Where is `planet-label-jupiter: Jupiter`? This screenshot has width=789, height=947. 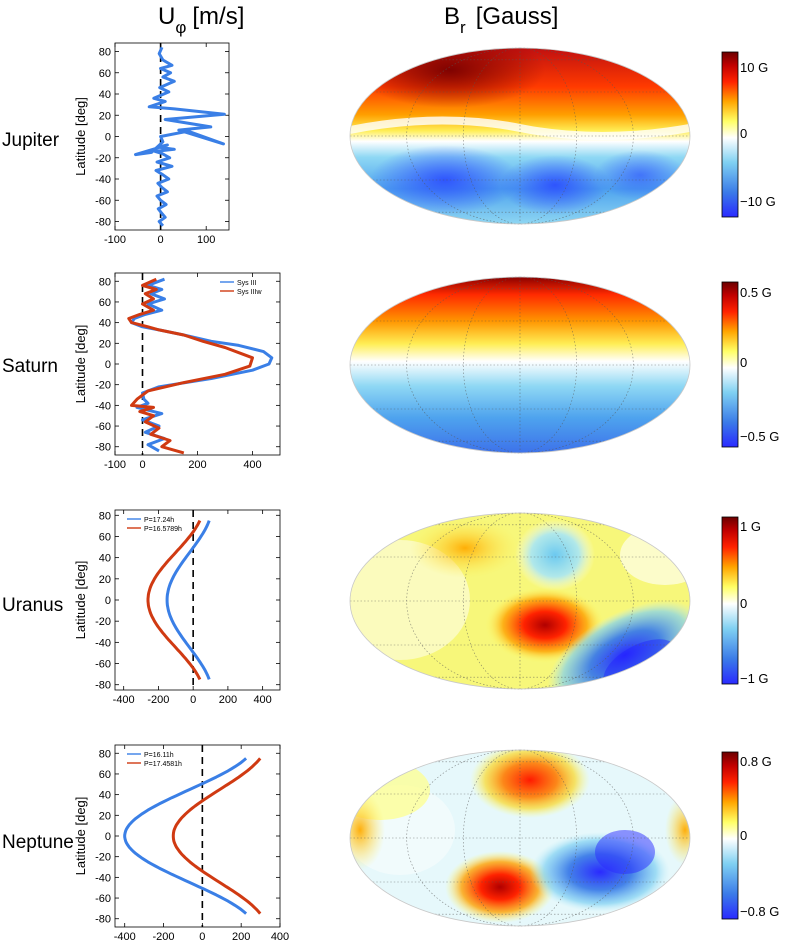 planet-label-jupiter: Jupiter is located at coordinates (31, 140).